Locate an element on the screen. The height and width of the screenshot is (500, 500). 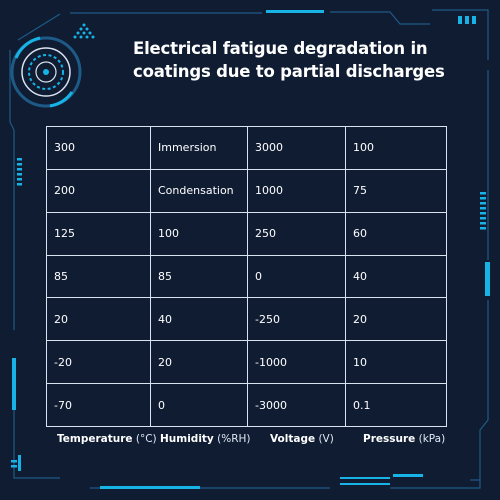
right-tick-stack is located at coordinates (472, 123).